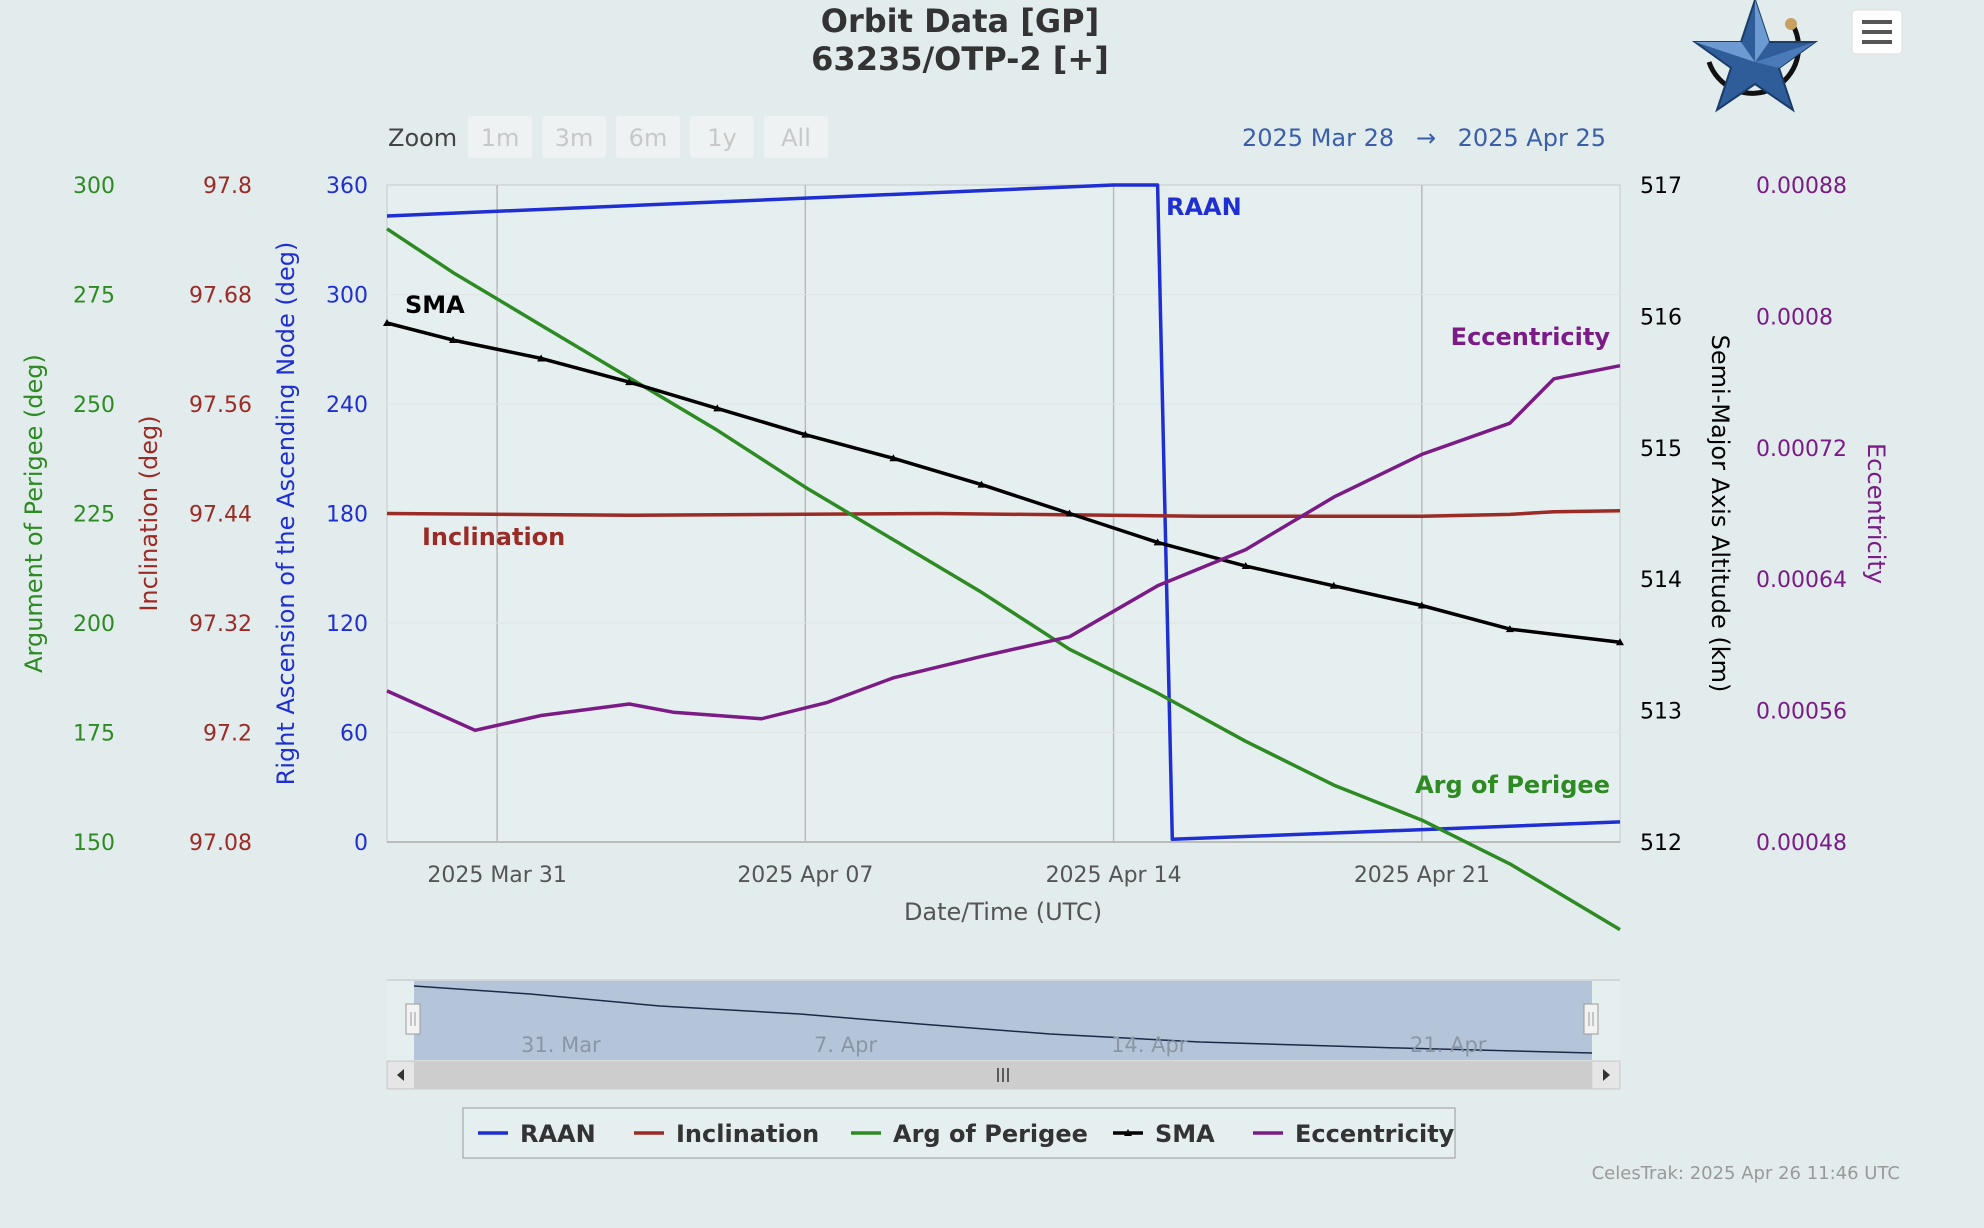 The height and width of the screenshot is (1228, 1984). Describe the element at coordinates (496, 875) in the screenshot. I see `x-tick-label: 2025 Mar 31` at that location.